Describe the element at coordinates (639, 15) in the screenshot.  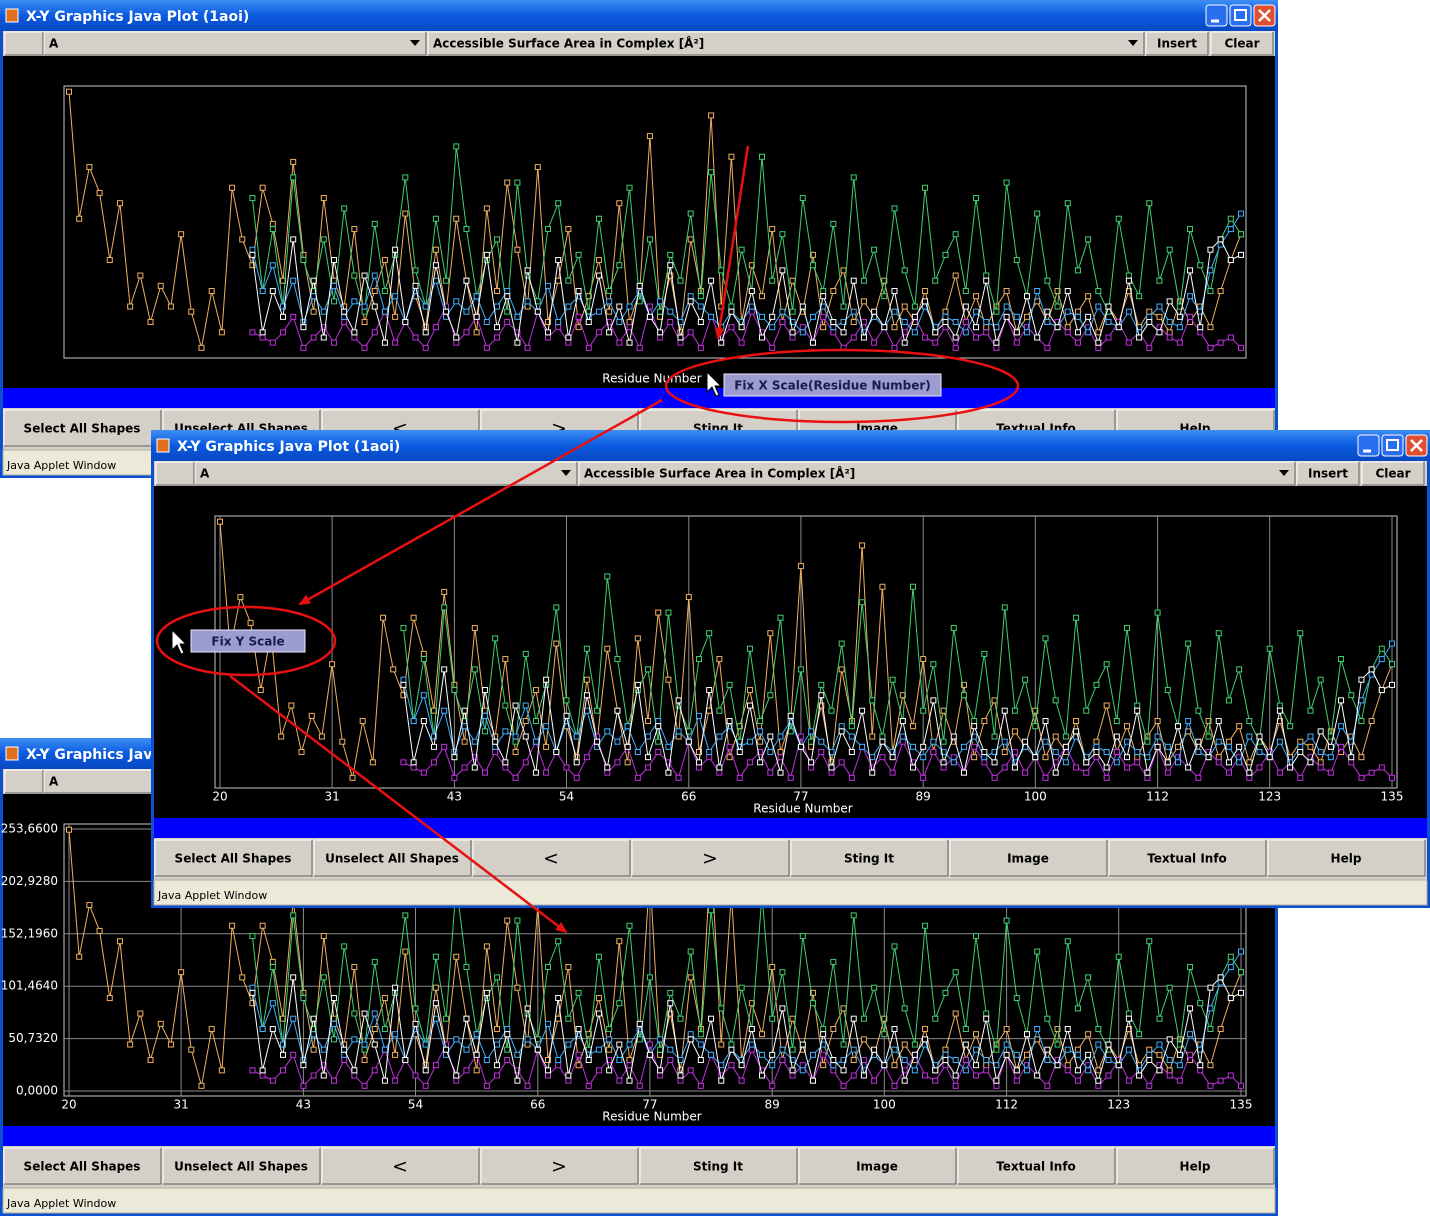
I see `title-bar` at that location.